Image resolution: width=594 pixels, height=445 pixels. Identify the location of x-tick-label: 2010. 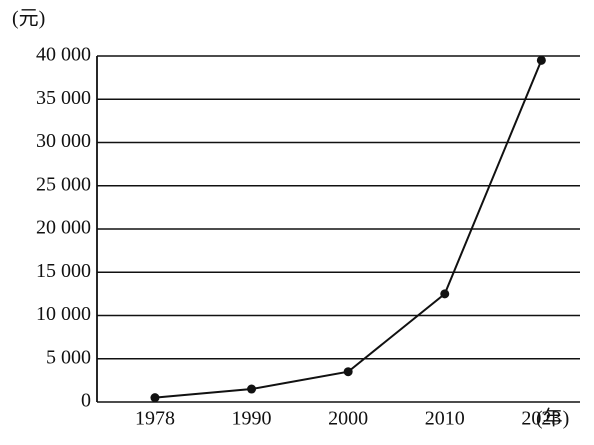
(445, 419).